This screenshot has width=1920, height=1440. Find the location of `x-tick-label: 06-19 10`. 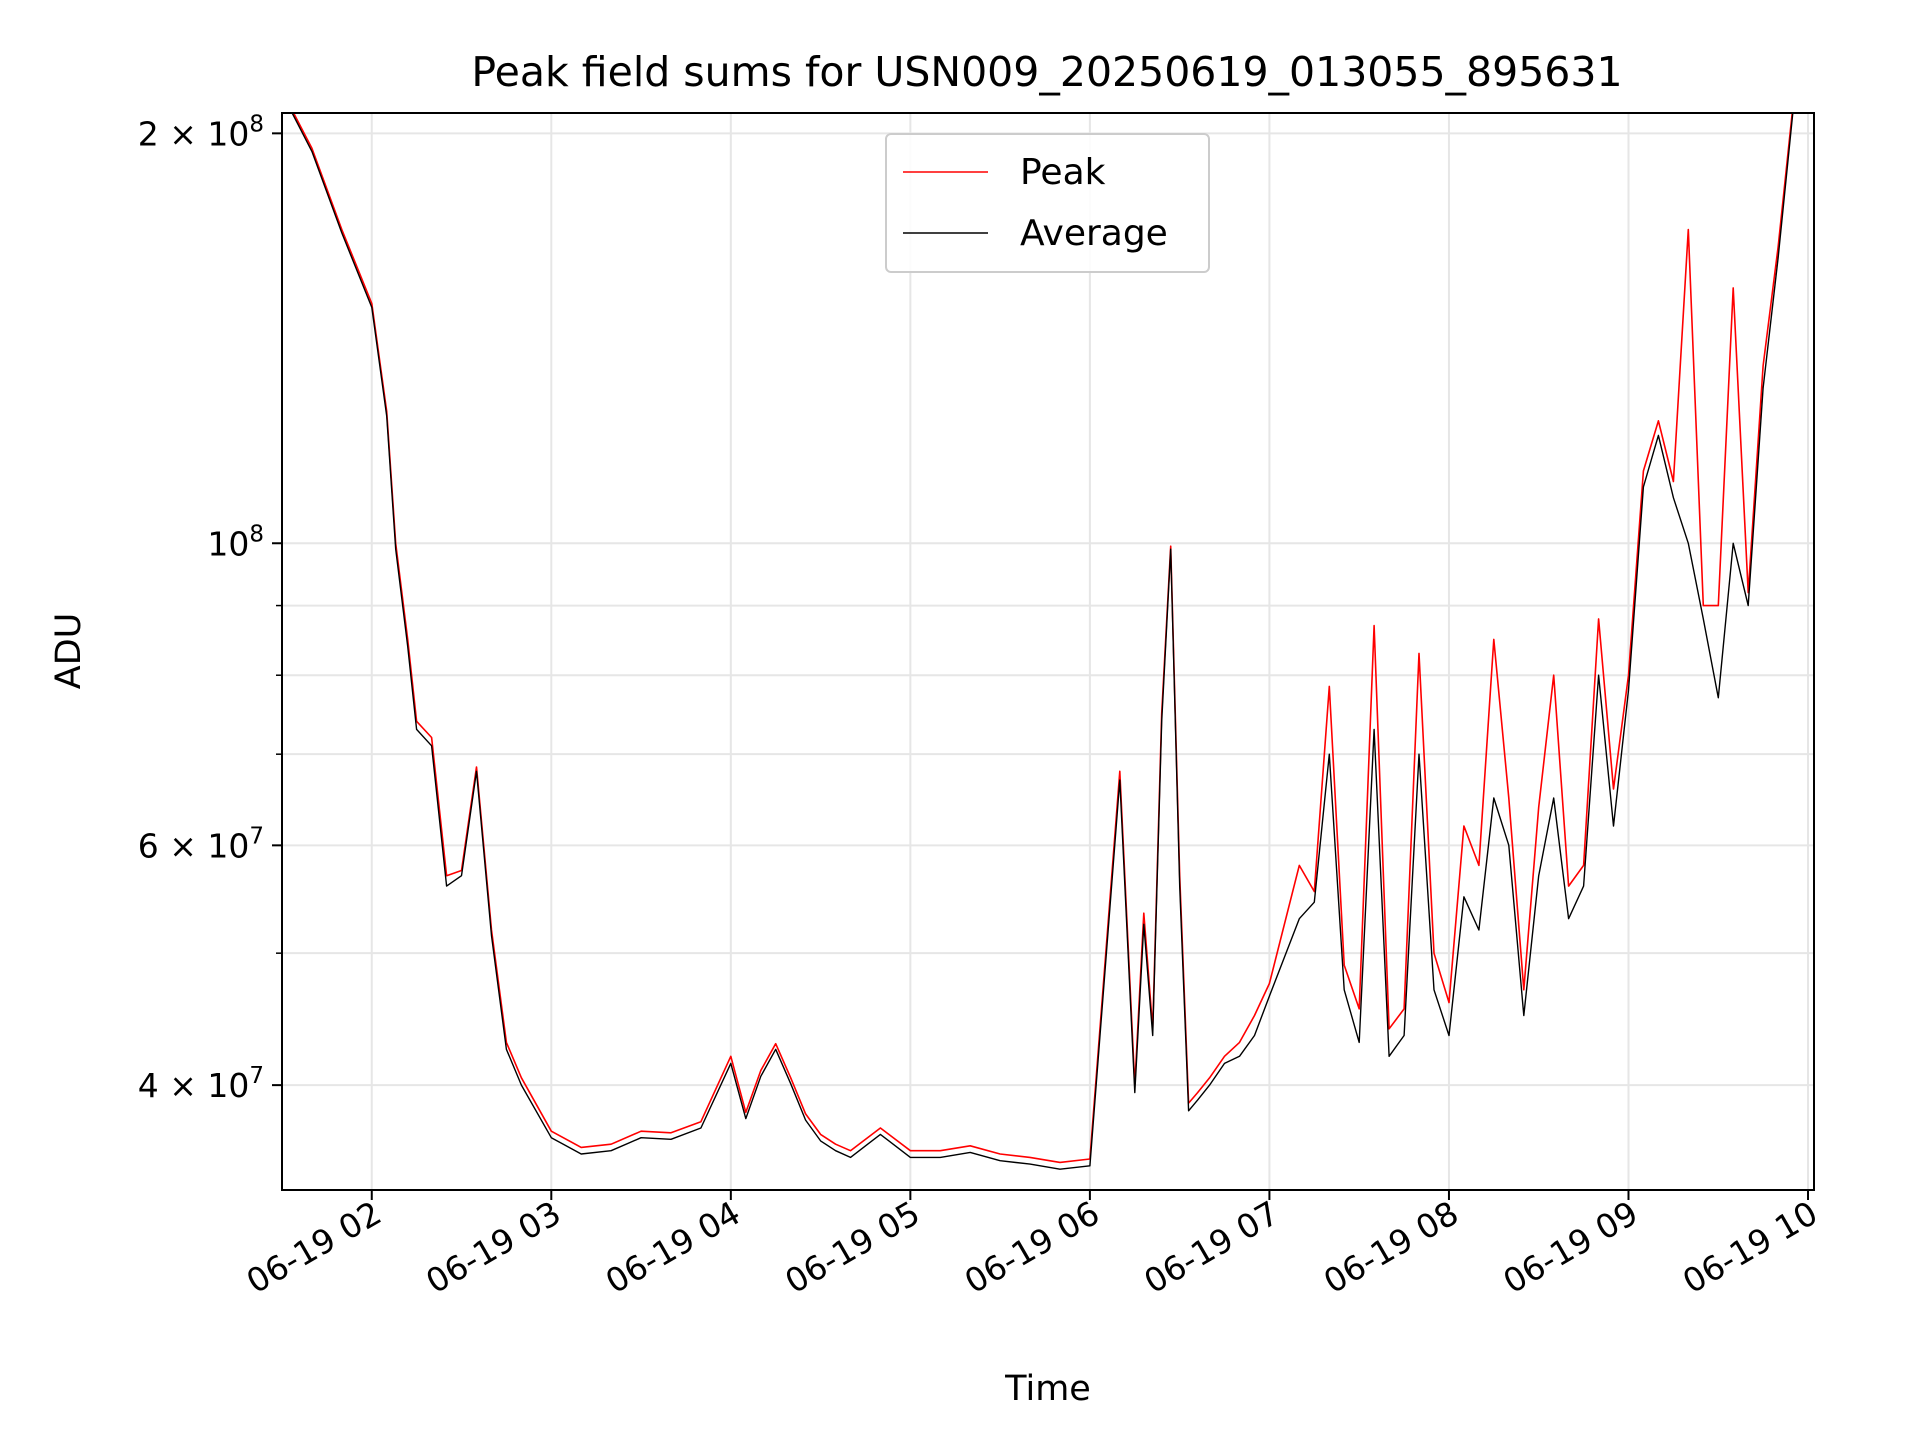

x-tick-label: 06-19 10 is located at coordinates (1750, 1247).